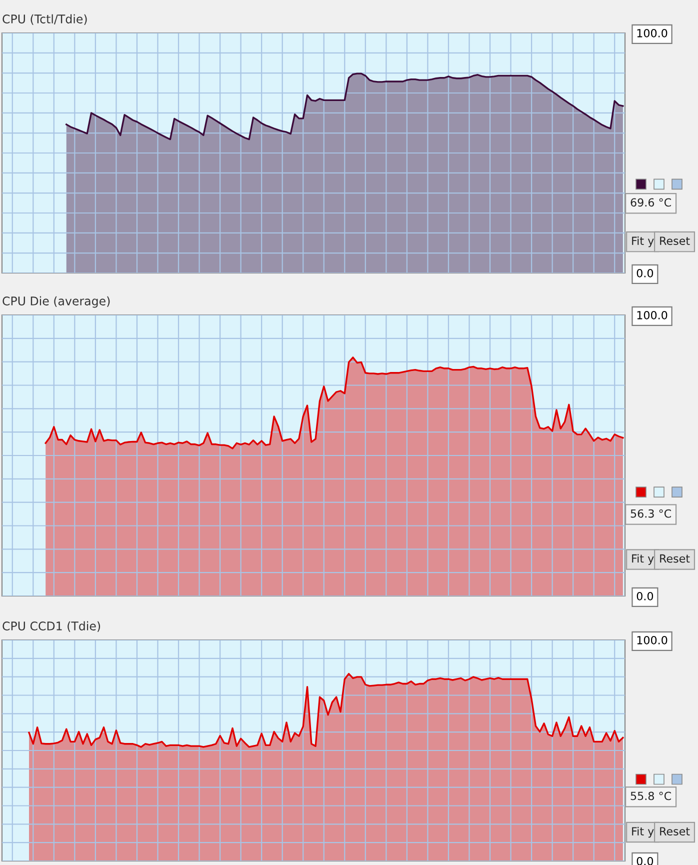  Describe the element at coordinates (56, 302) in the screenshot. I see `chart-title: CPU Die (average)` at that location.